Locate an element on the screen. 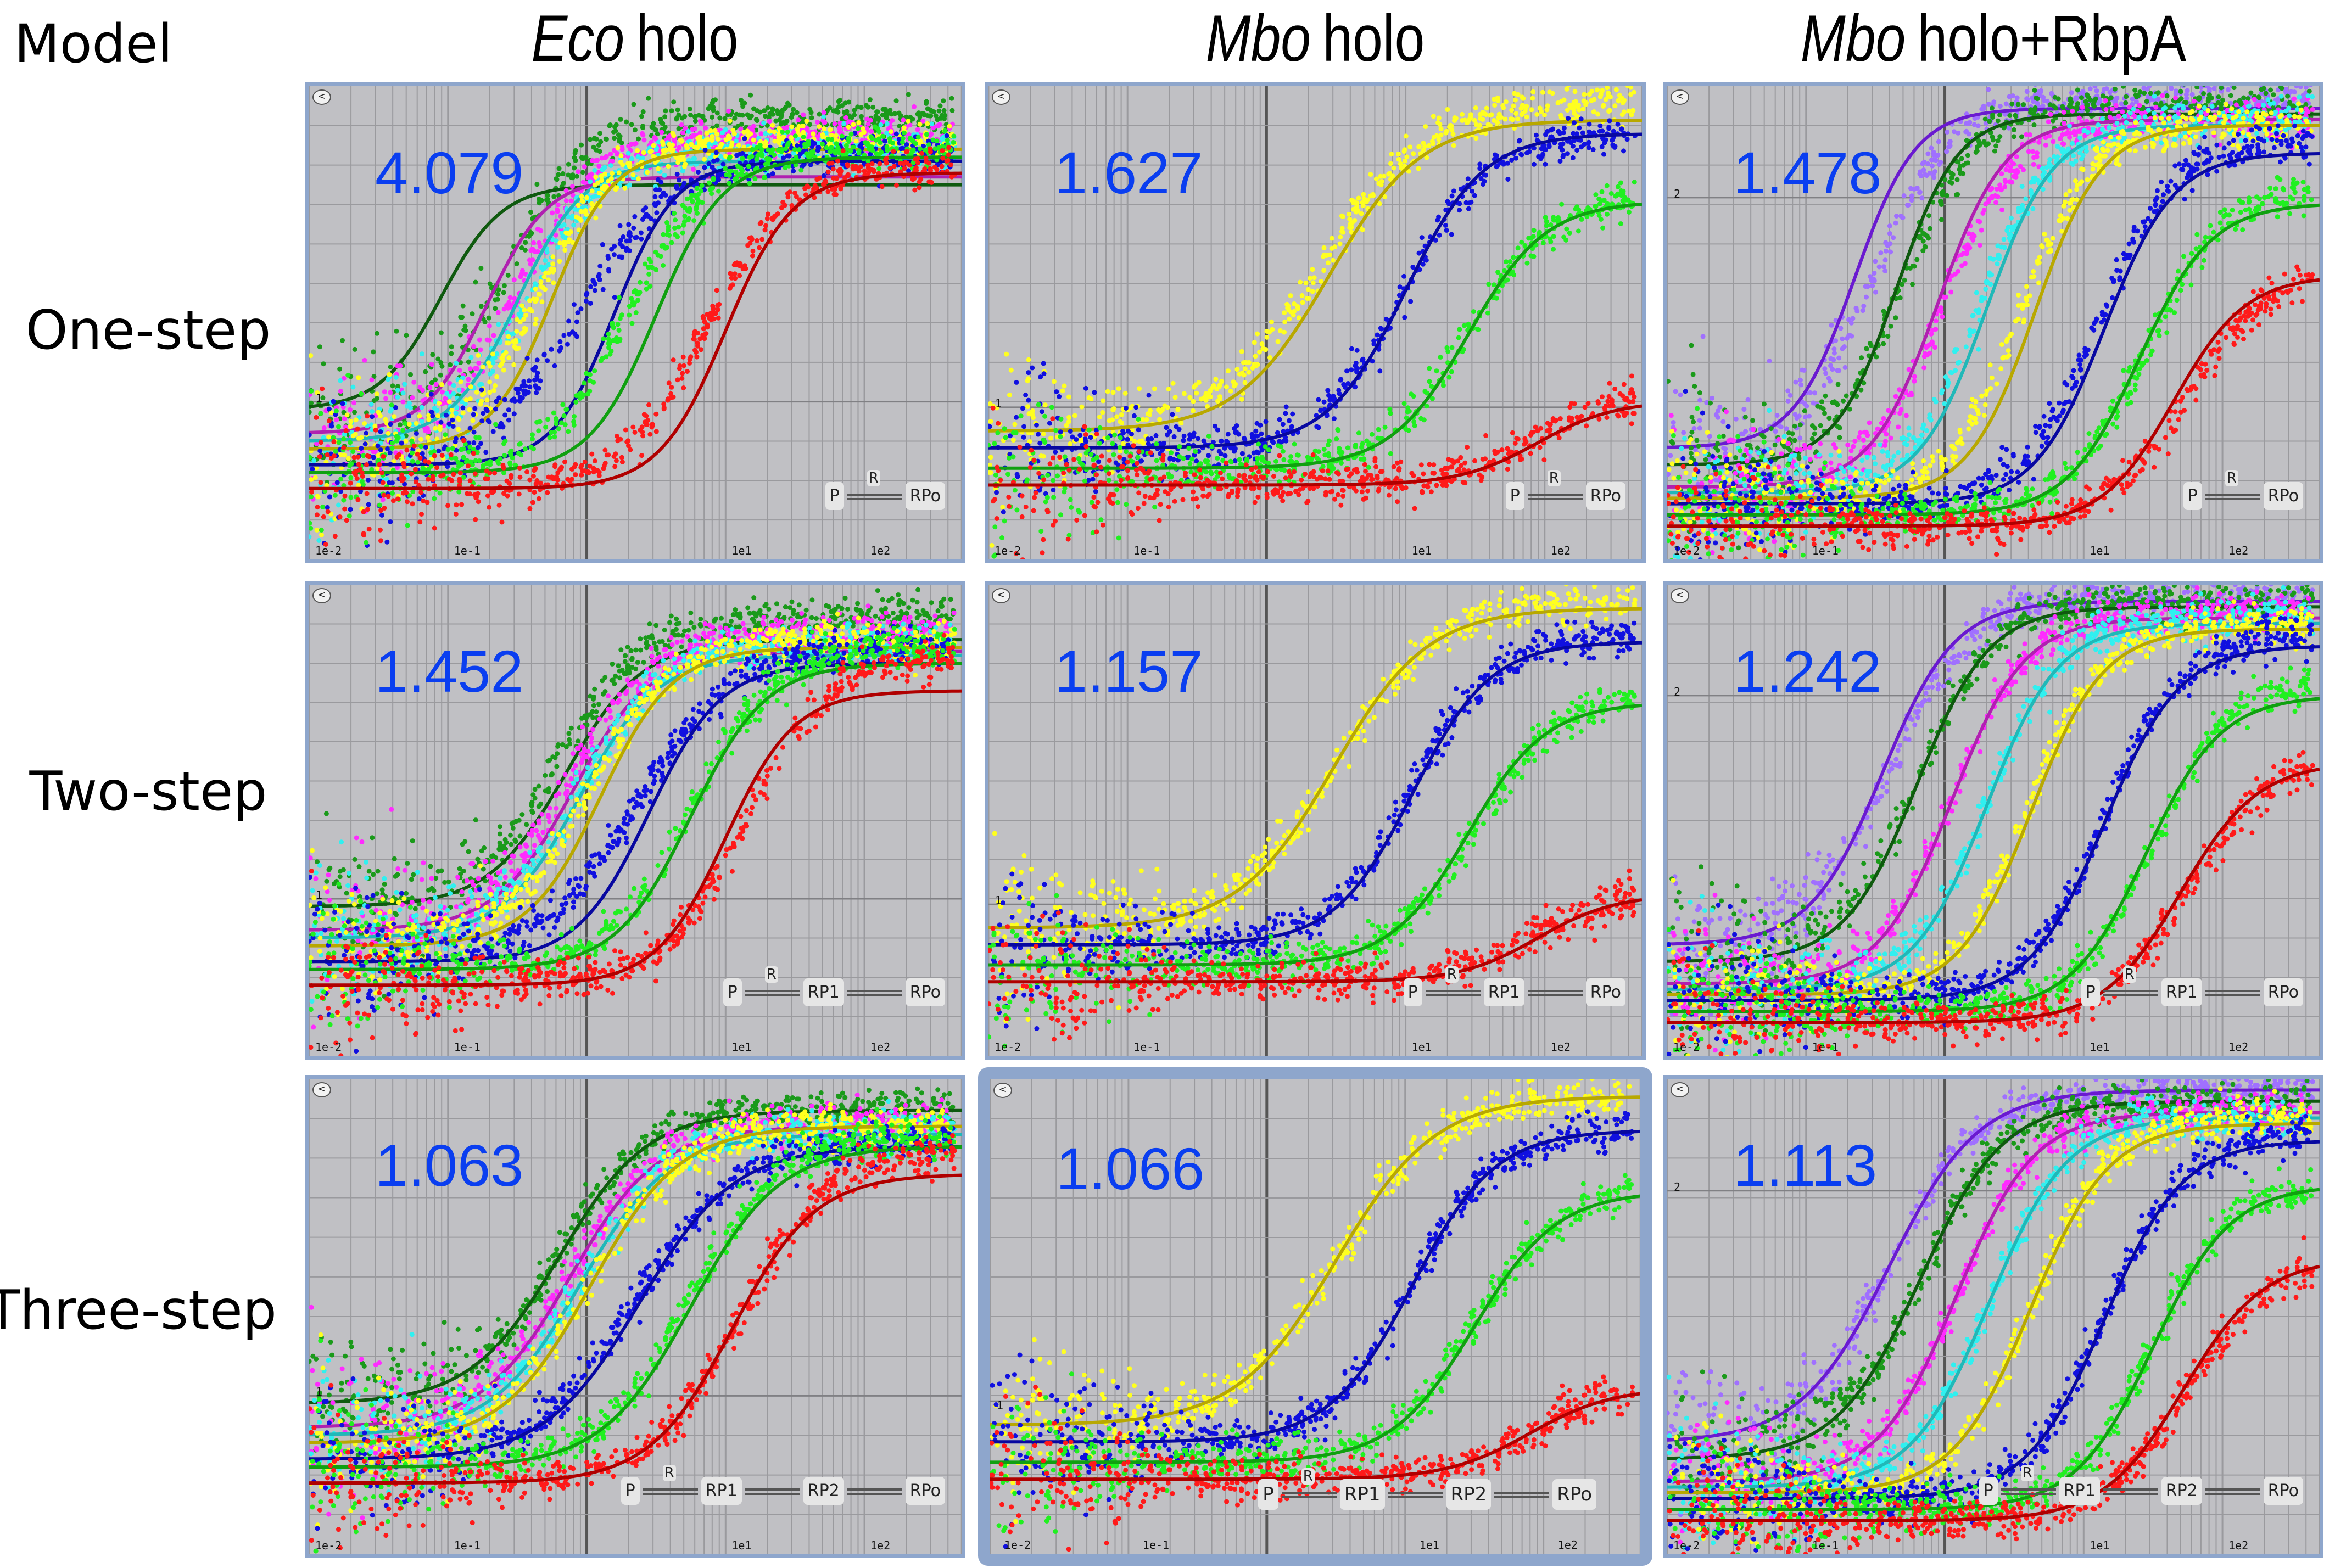 The width and height of the screenshot is (2335, 1568). back-button: < is located at coordinates (321, 97).